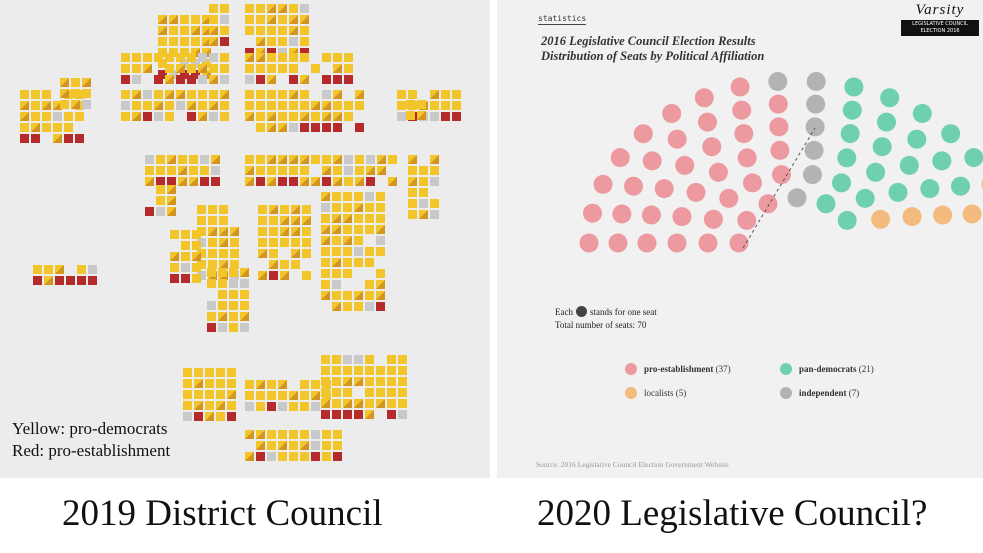 Image resolution: width=983 pixels, height=553 pixels. What do you see at coordinates (606, 311) in the screenshot?
I see `seat-note: Each stands for one seat` at bounding box center [606, 311].